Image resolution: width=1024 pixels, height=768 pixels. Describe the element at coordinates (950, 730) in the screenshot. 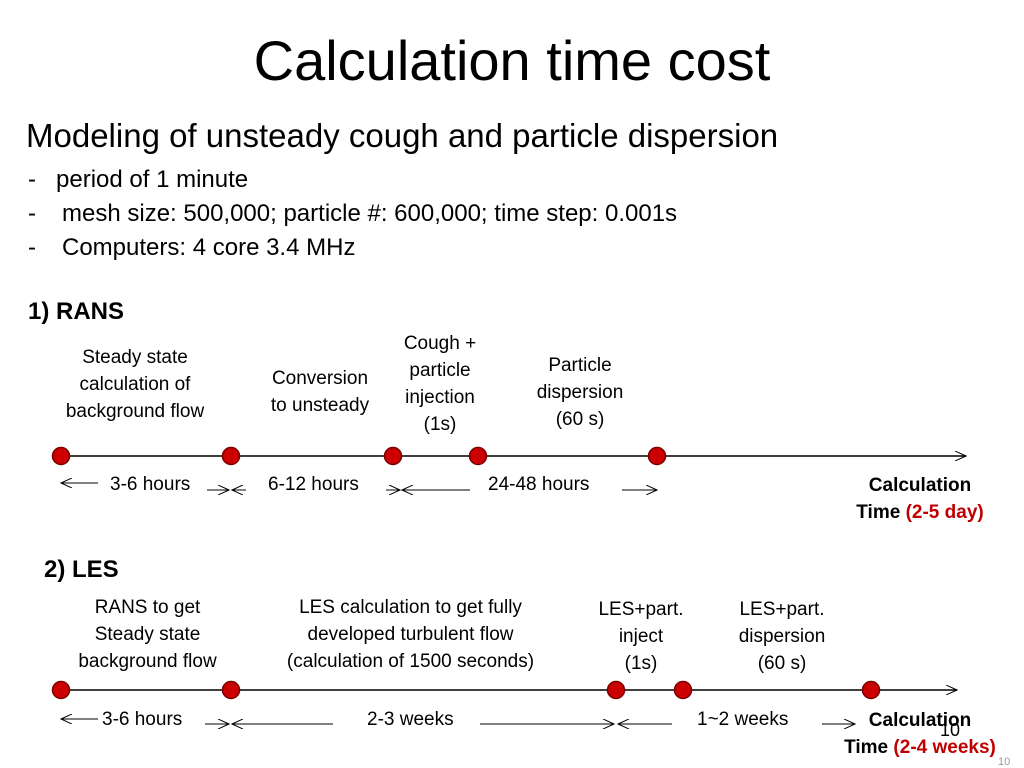

I see `page-number: 10` at that location.